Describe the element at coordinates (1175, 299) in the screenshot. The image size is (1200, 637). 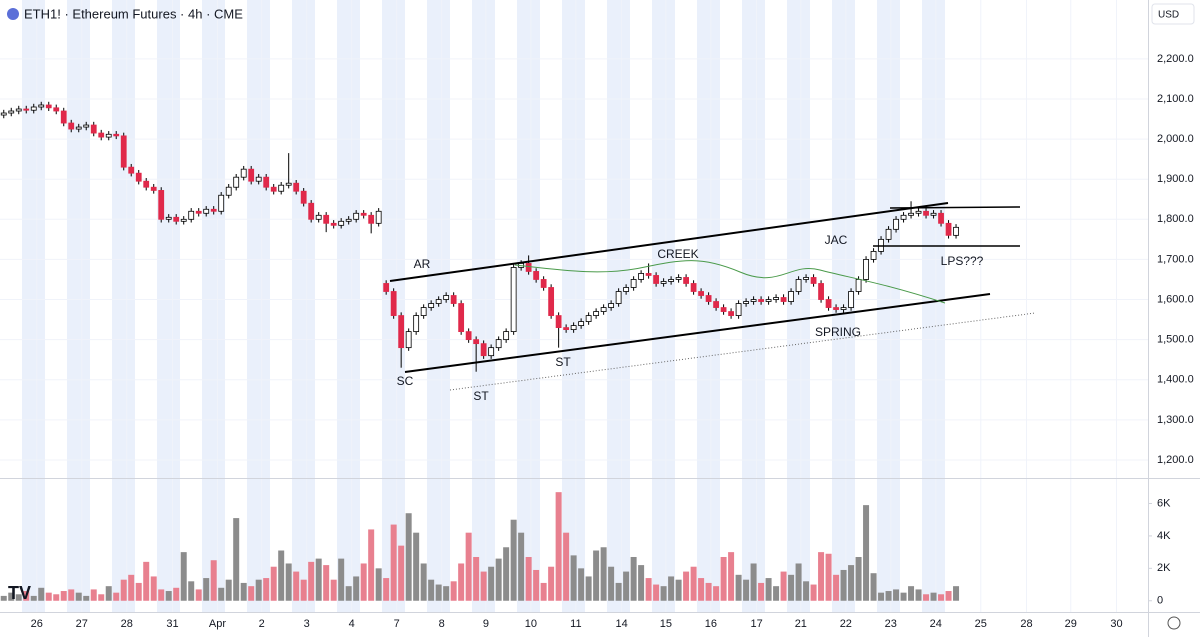
I see `y-tick-label: 1,600.0` at that location.